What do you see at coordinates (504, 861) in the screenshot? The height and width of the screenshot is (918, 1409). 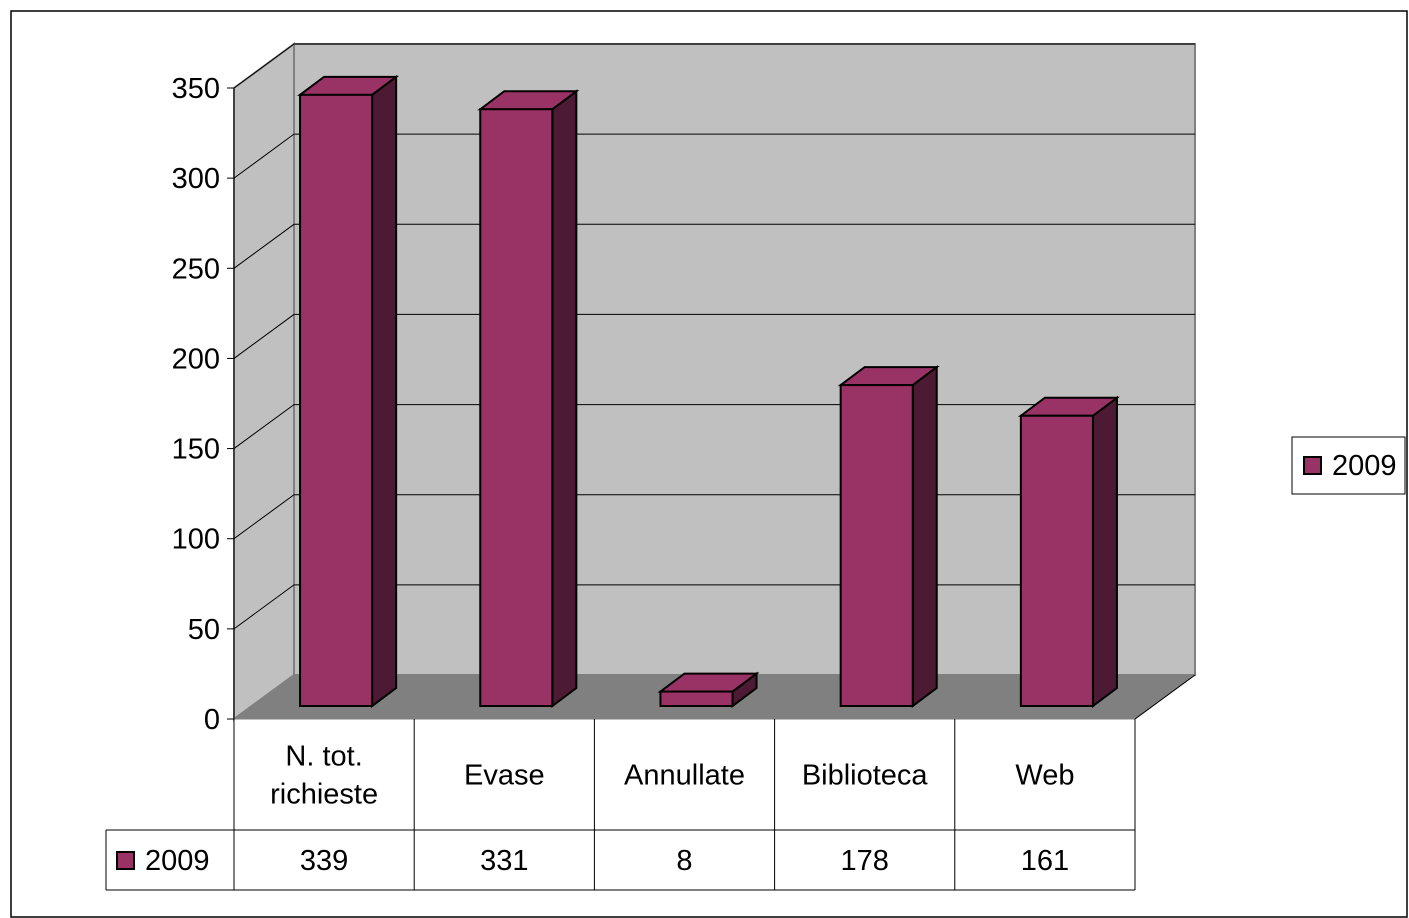 I see `data-table-value: 331` at bounding box center [504, 861].